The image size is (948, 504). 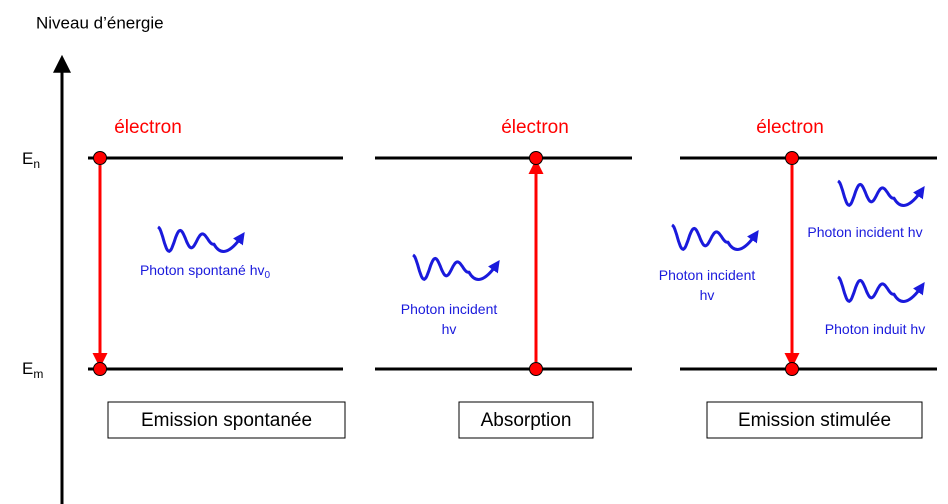 I want to click on photon-label: Photon spontané hv0, so click(x=205, y=271).